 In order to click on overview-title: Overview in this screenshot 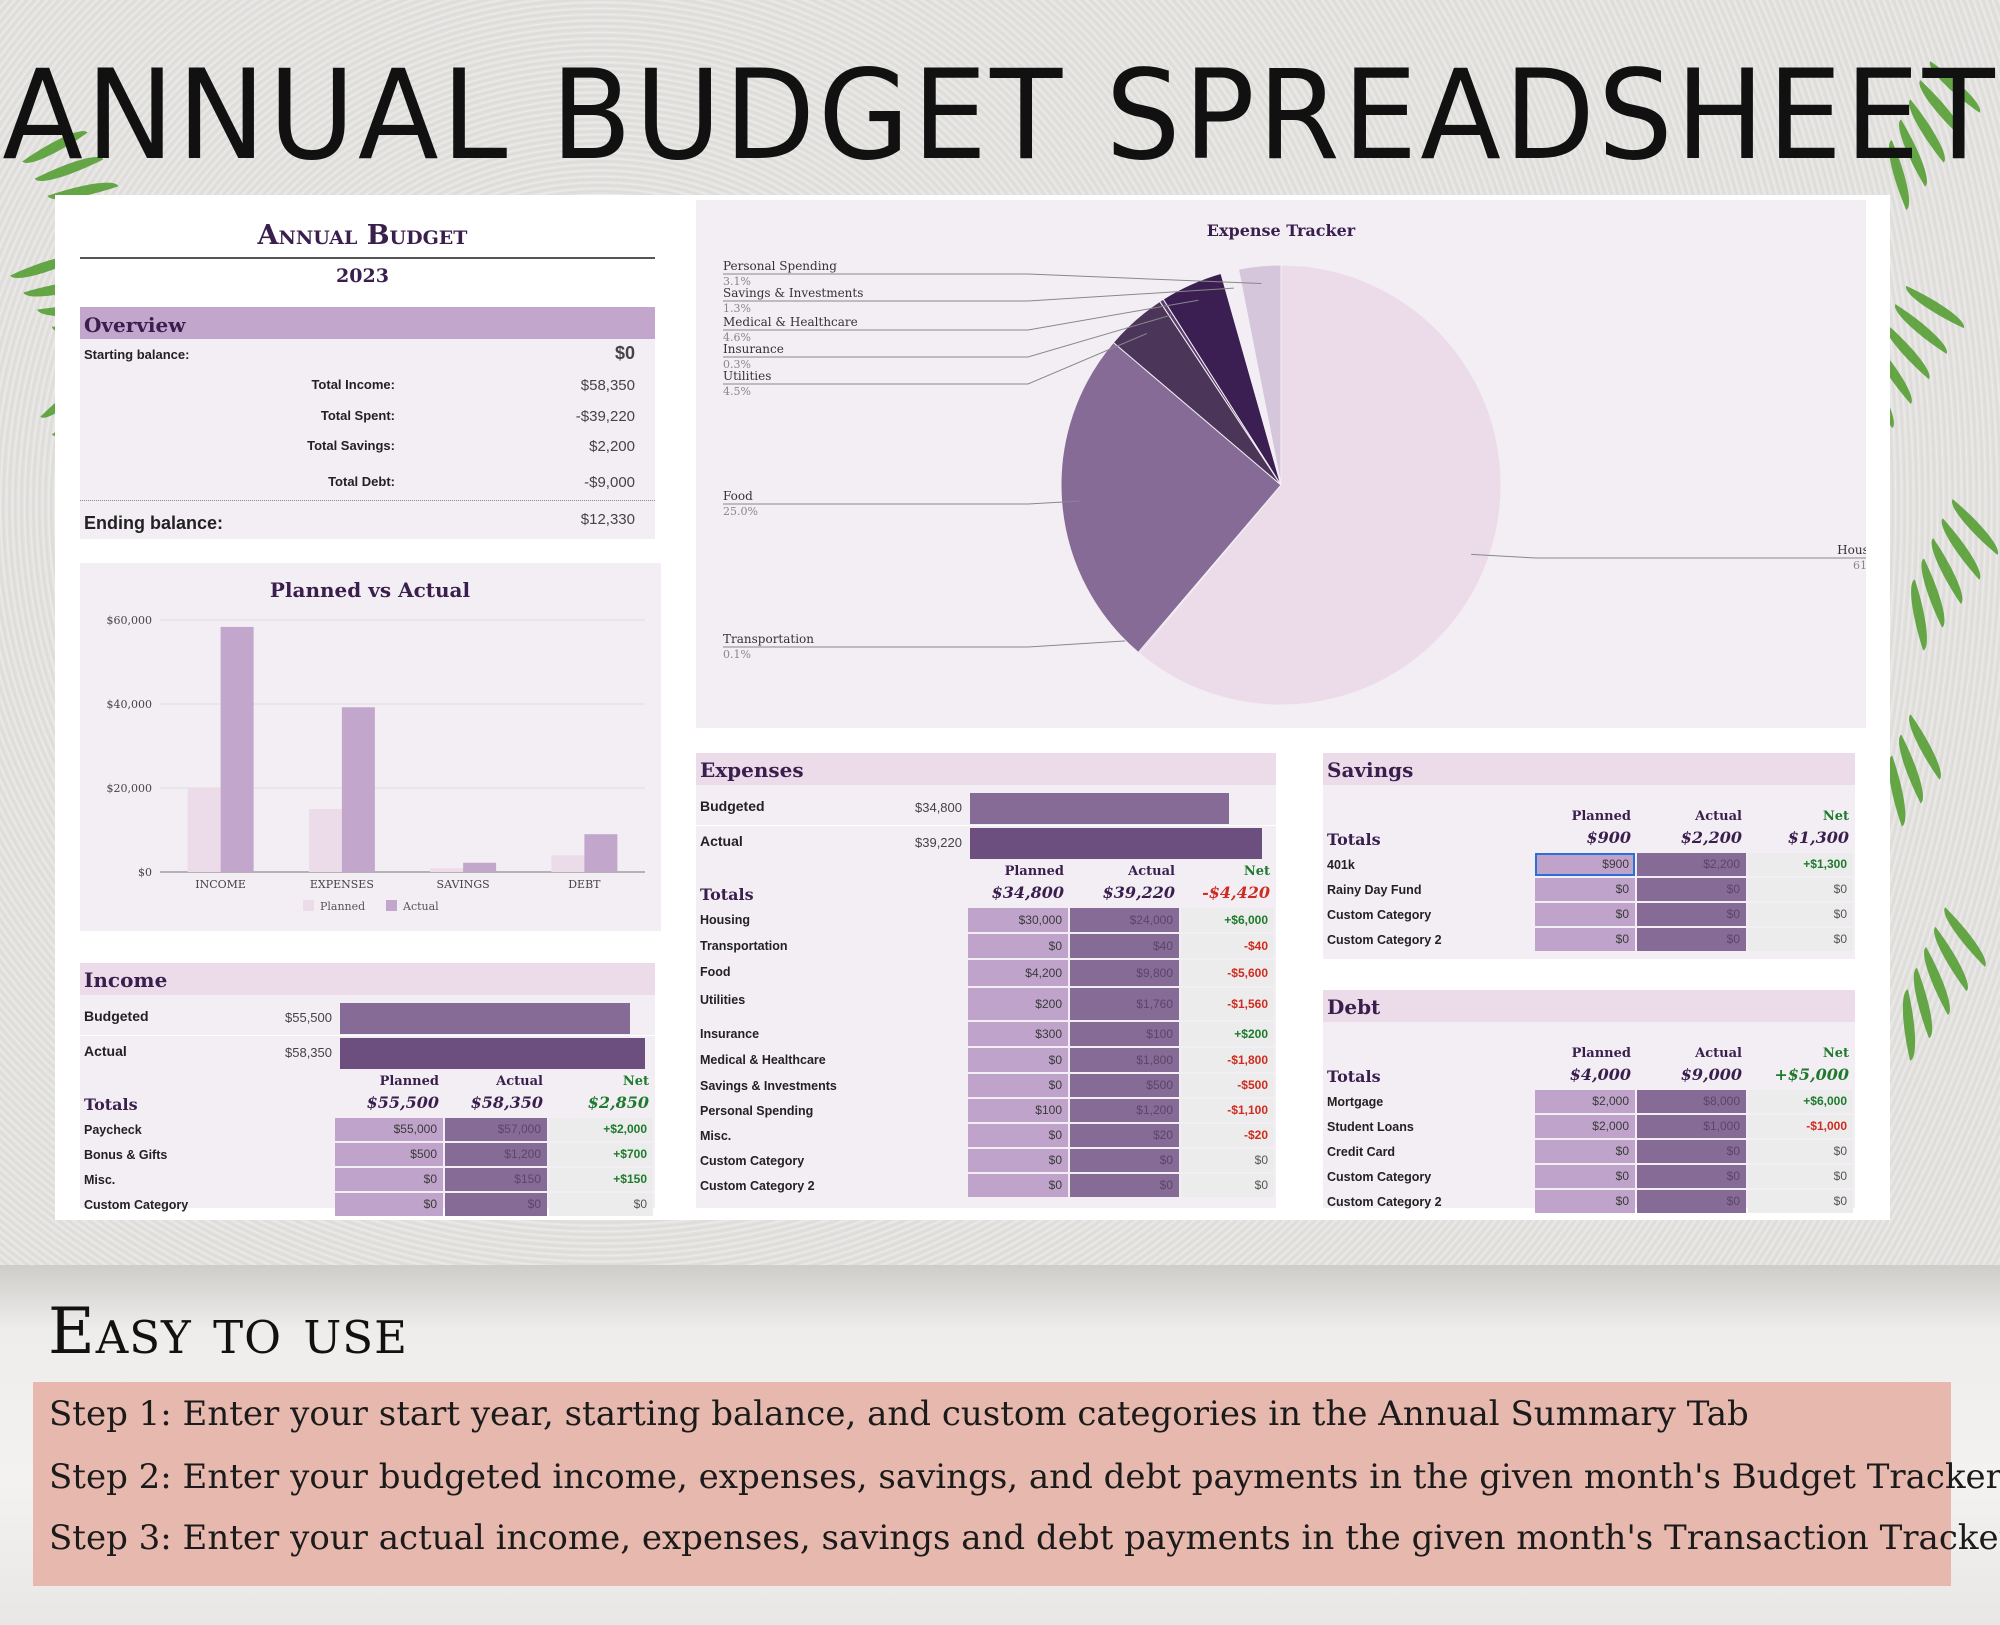, I will do `click(135, 325)`.